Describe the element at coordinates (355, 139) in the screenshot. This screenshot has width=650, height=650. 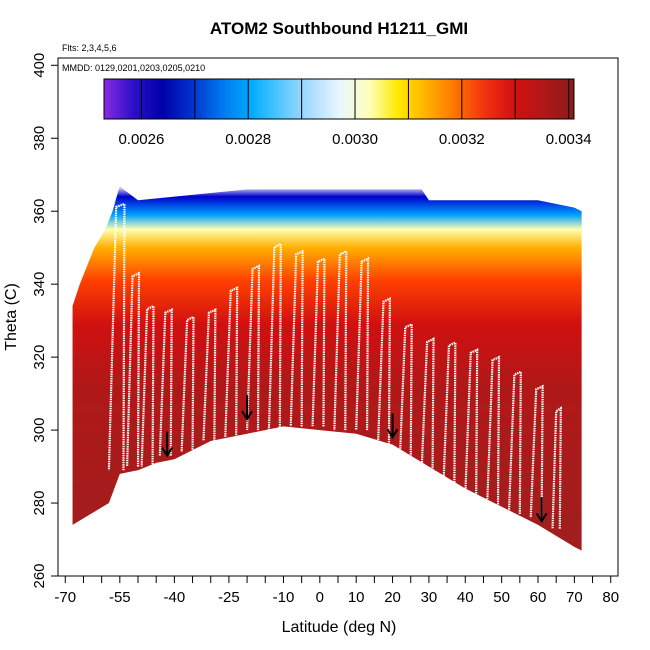
I see `colorbar-tick-label: 0.0030` at that location.